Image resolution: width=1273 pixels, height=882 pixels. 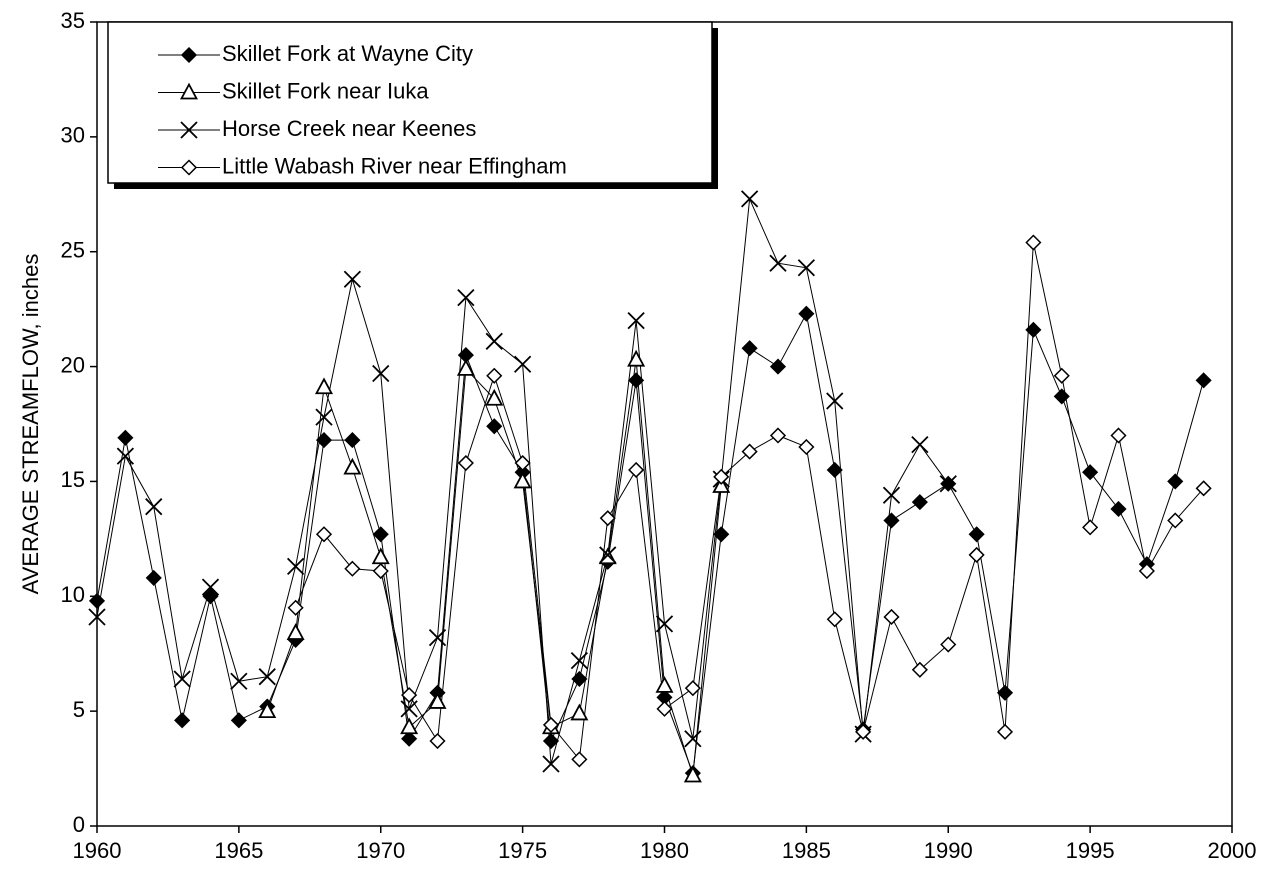 I want to click on x-tick-label: 1965, so click(x=238, y=850).